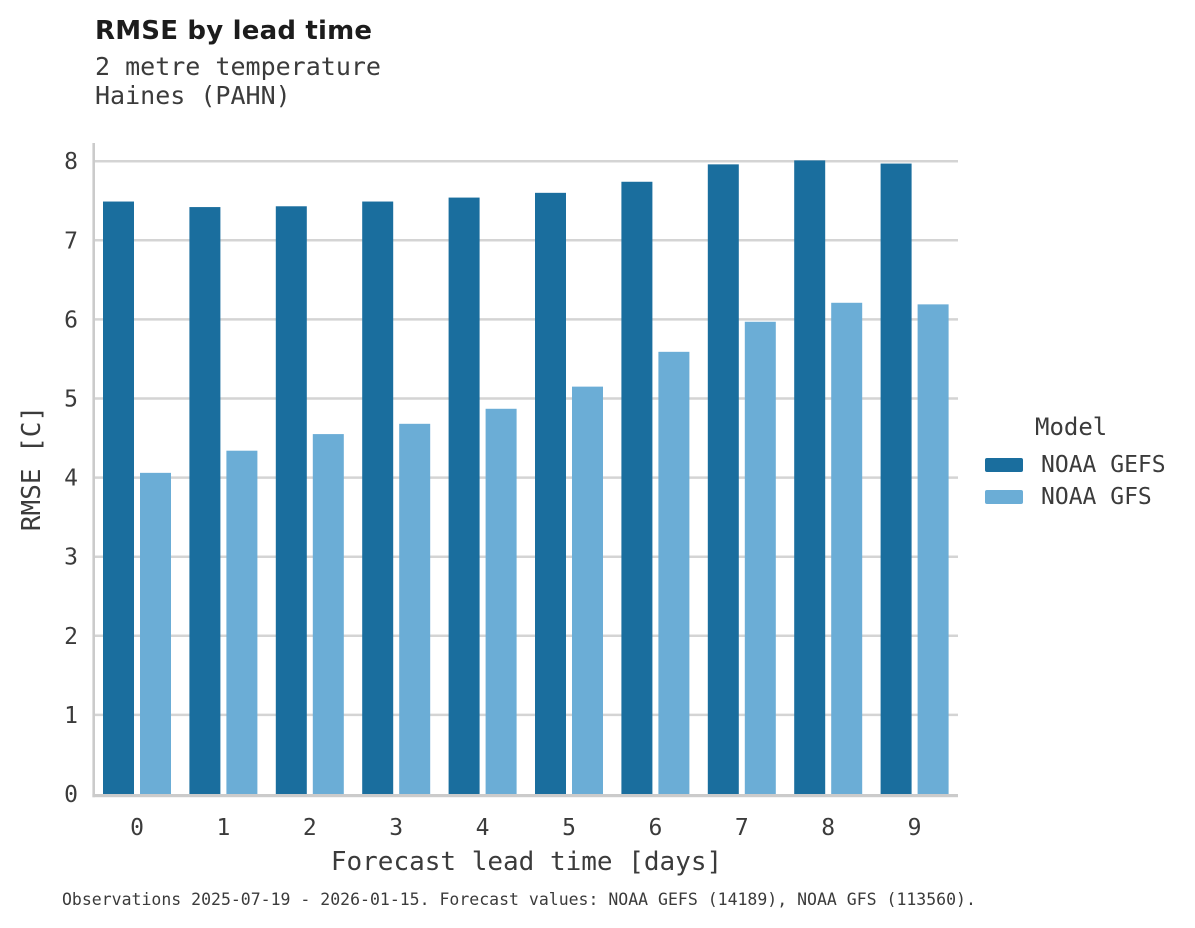 Image resolution: width=1195 pixels, height=928 pixels. What do you see at coordinates (137, 828) in the screenshot?
I see `x-tick-label-0: 0` at bounding box center [137, 828].